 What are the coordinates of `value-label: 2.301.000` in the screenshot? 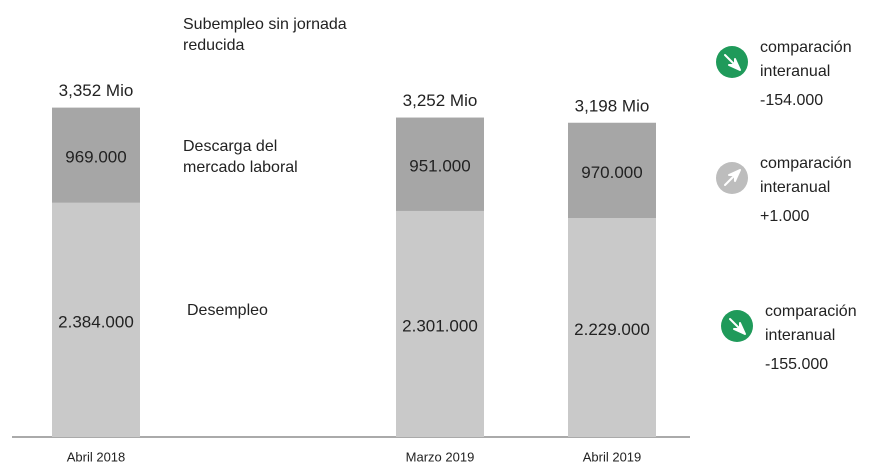 It's located at (440, 325).